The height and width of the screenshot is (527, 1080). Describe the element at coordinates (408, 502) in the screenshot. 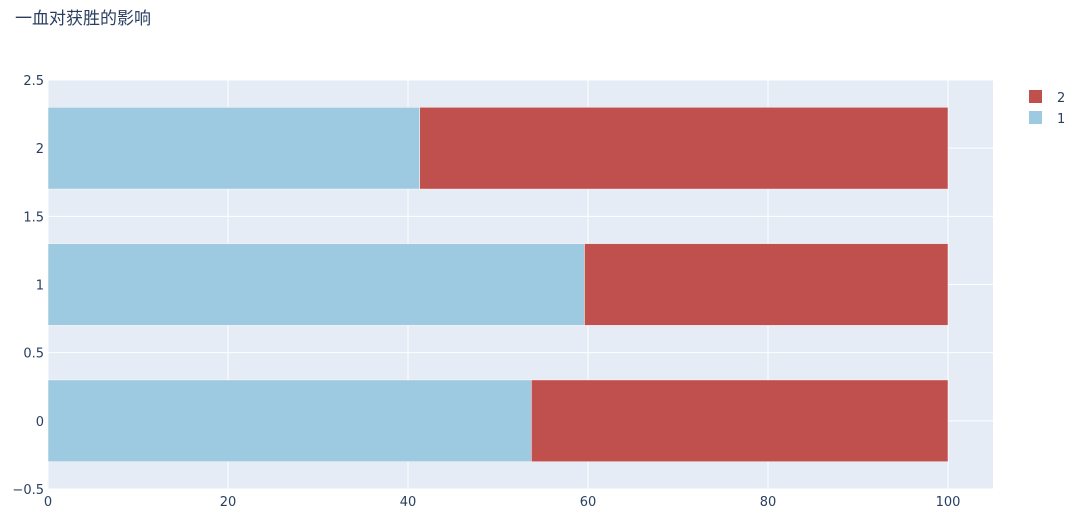

I see `x-tick-label: 40` at that location.